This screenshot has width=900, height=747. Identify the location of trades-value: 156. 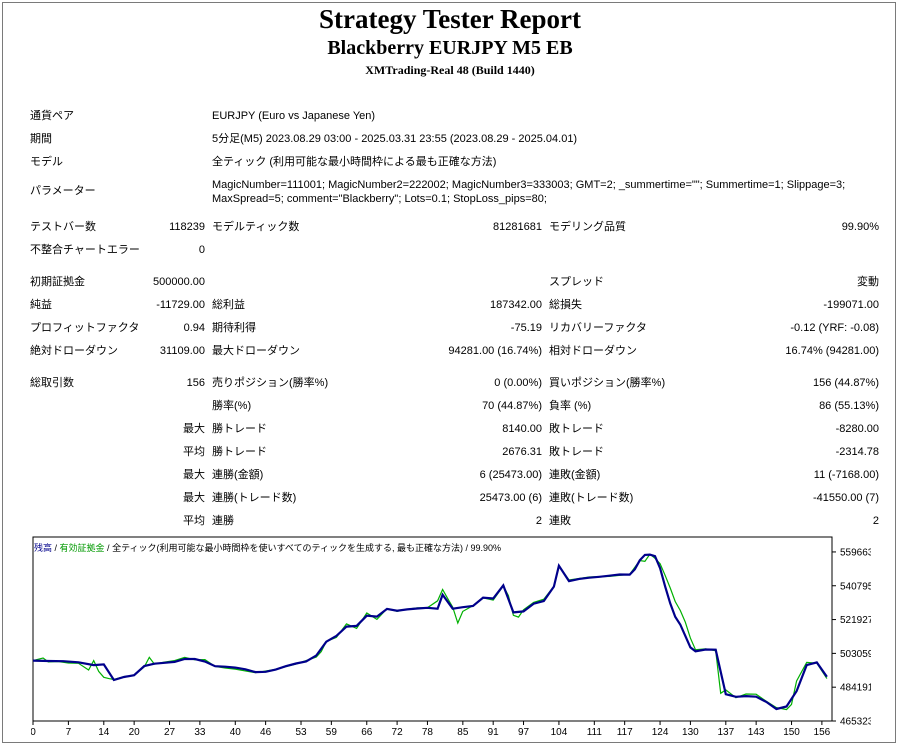
(195, 383).